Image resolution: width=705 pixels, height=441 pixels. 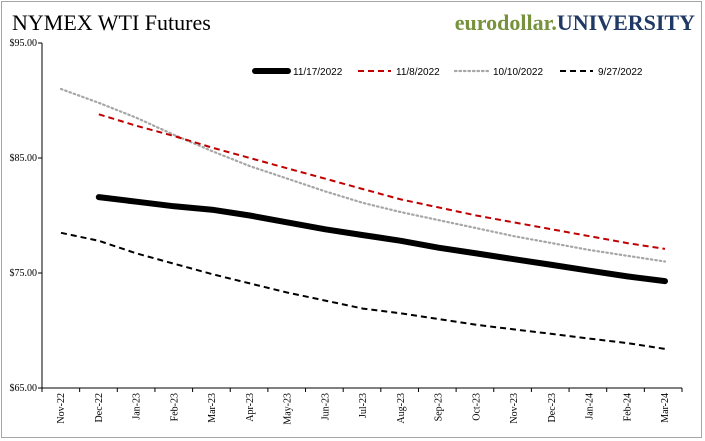 I want to click on x-tick-label: Sep-23, so click(x=439, y=407).